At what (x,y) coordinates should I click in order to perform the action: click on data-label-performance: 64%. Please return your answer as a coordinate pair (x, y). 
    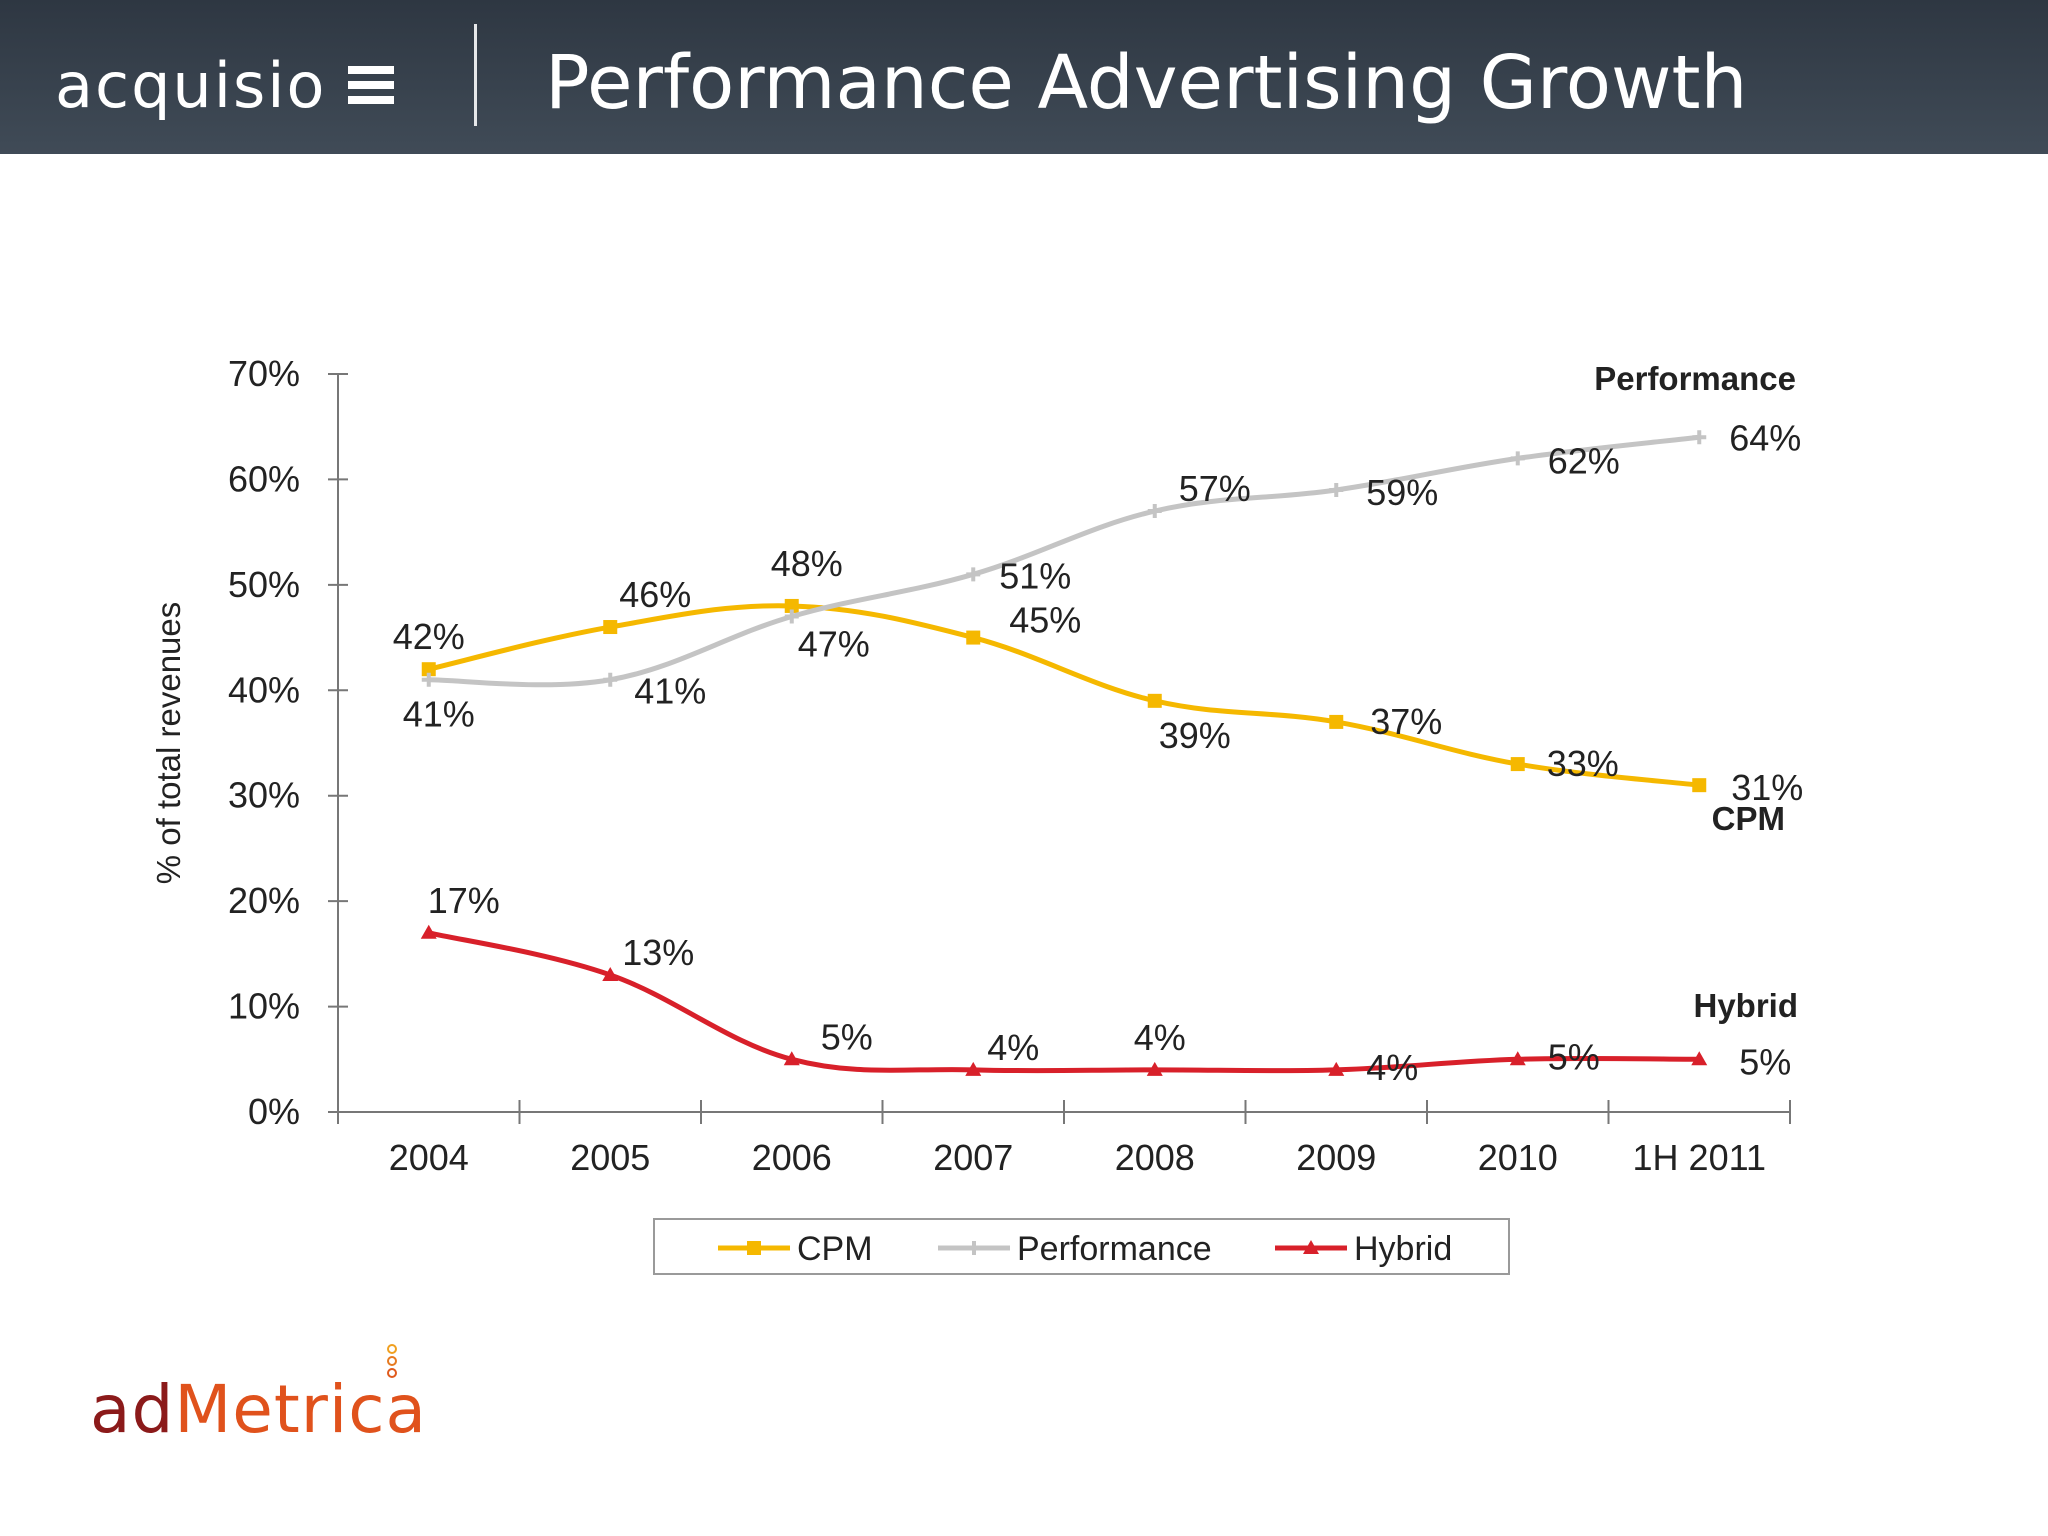
    Looking at the image, I should click on (1765, 437).